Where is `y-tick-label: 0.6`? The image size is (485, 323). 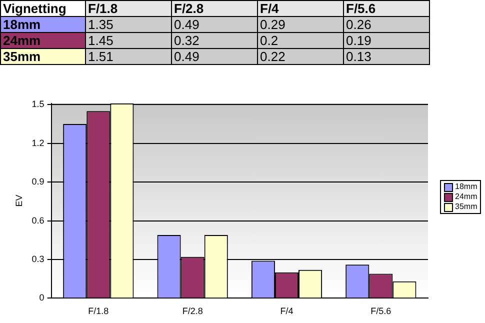 y-tick-label: 0.6 is located at coordinates (38, 220).